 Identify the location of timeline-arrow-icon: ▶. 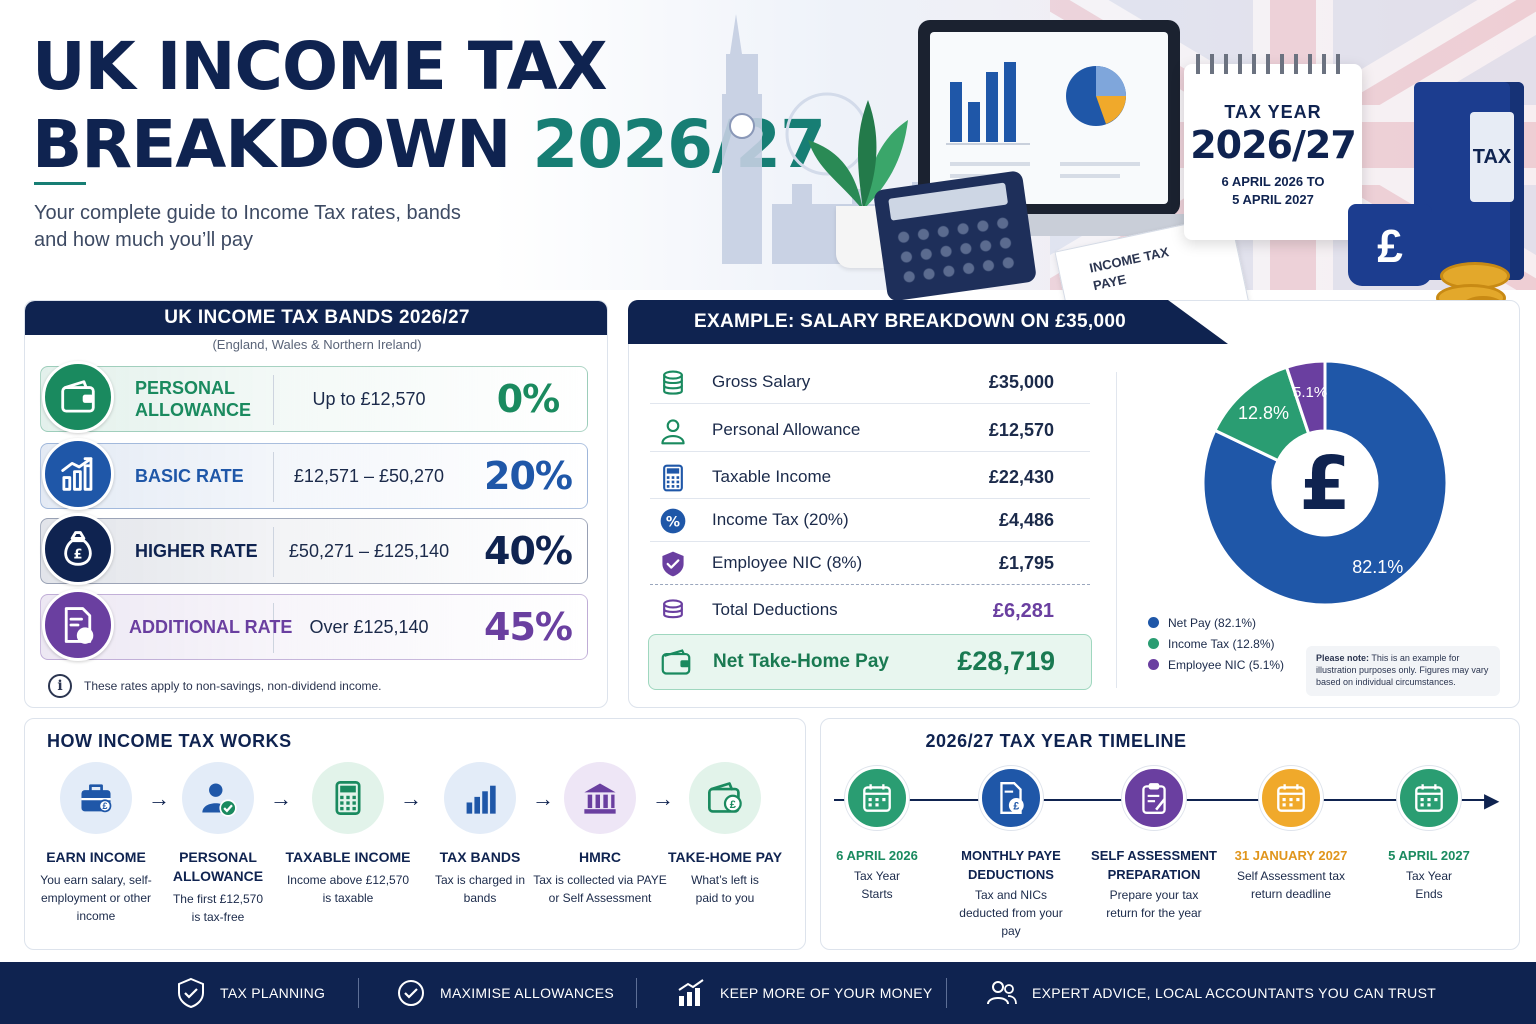
(1492, 801).